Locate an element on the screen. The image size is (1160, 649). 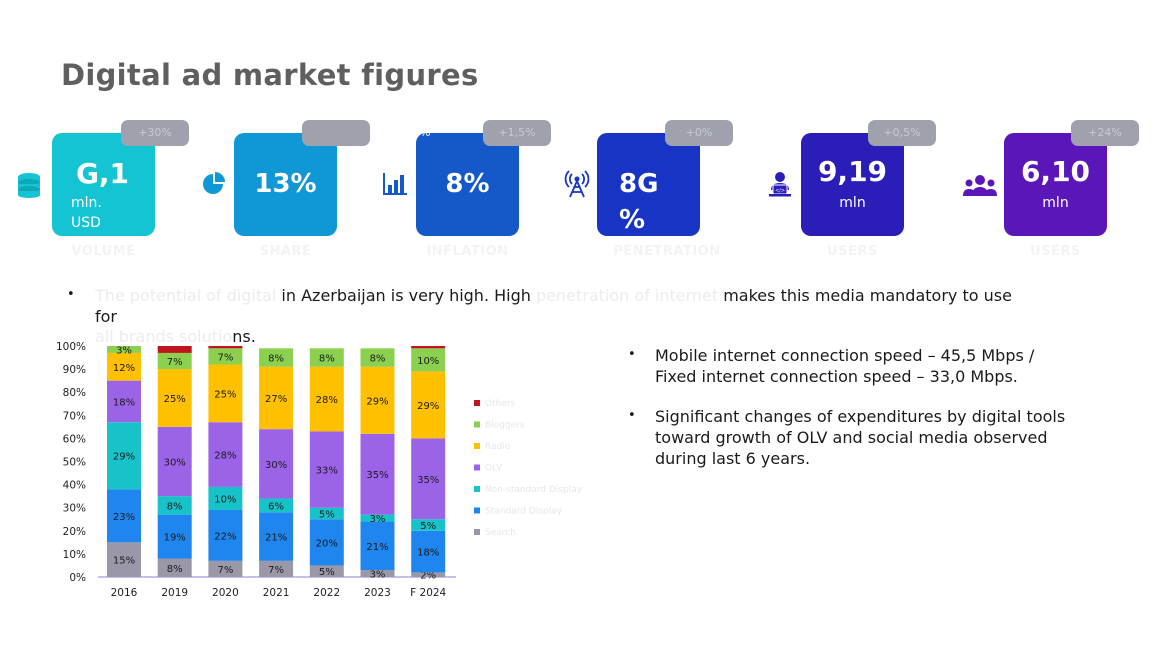
legend-label: Radio is located at coordinates (498, 447).